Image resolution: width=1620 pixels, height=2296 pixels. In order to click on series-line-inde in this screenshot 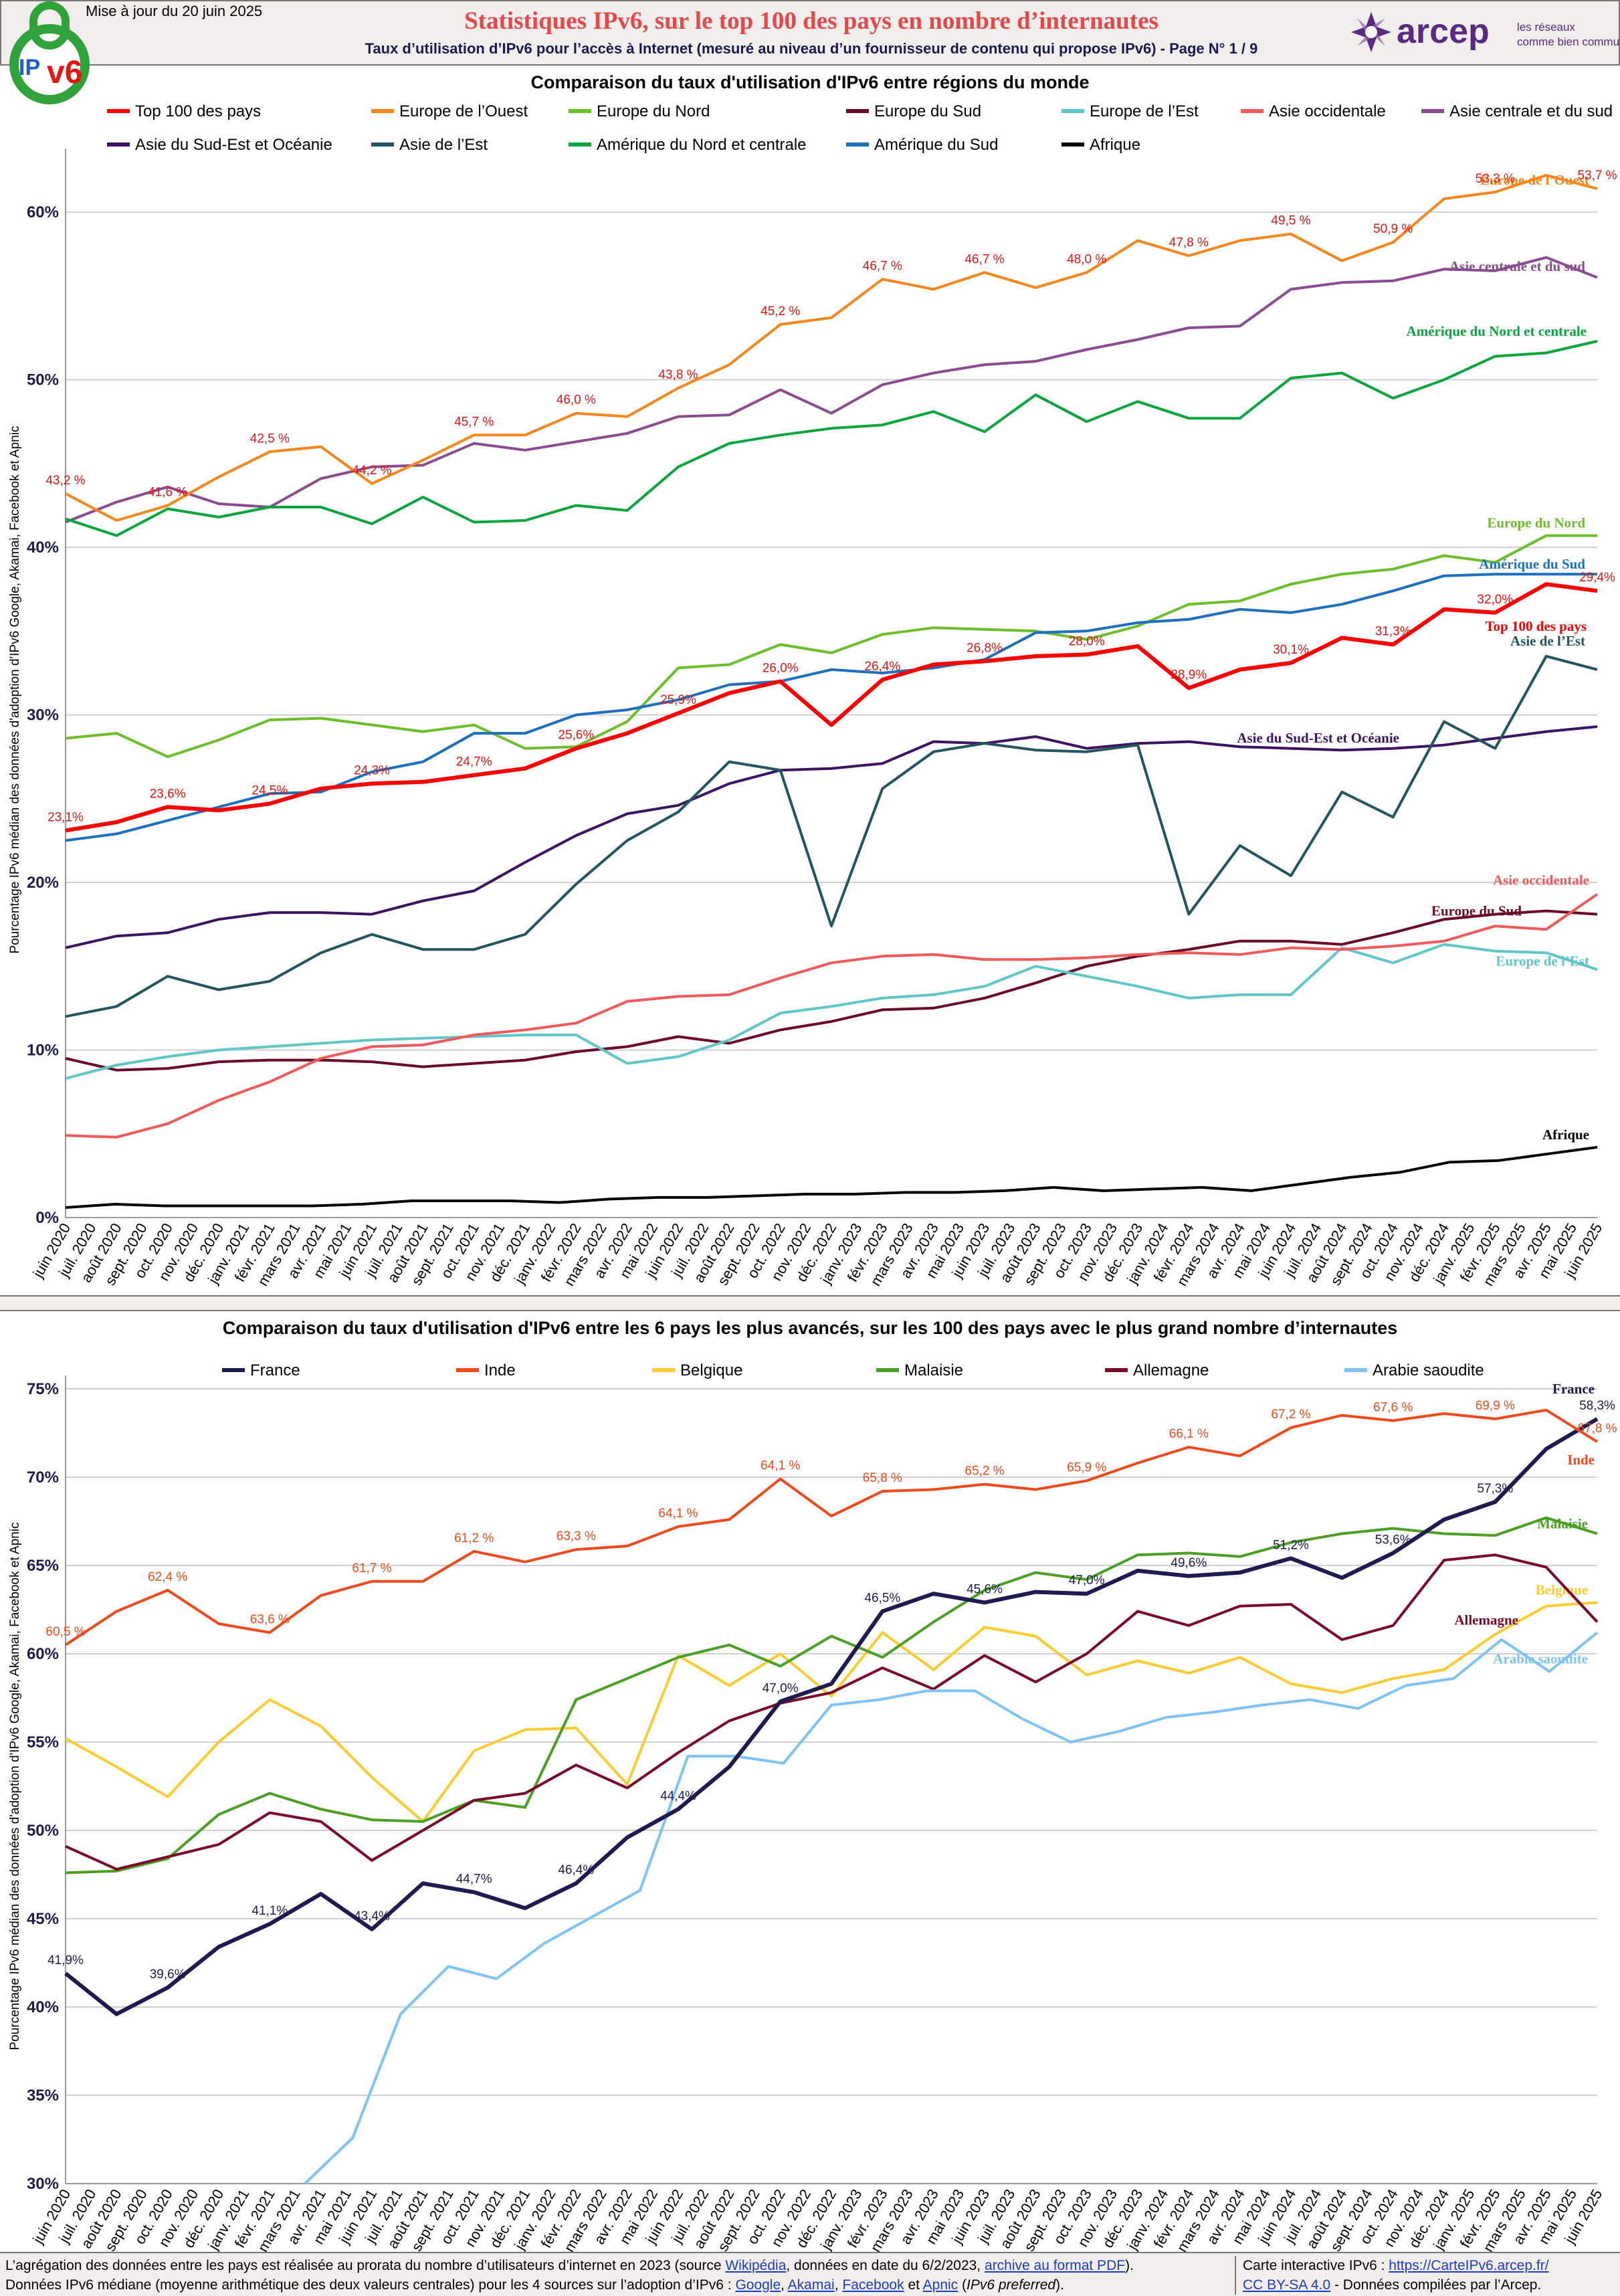, I will do `click(831, 1527)`.